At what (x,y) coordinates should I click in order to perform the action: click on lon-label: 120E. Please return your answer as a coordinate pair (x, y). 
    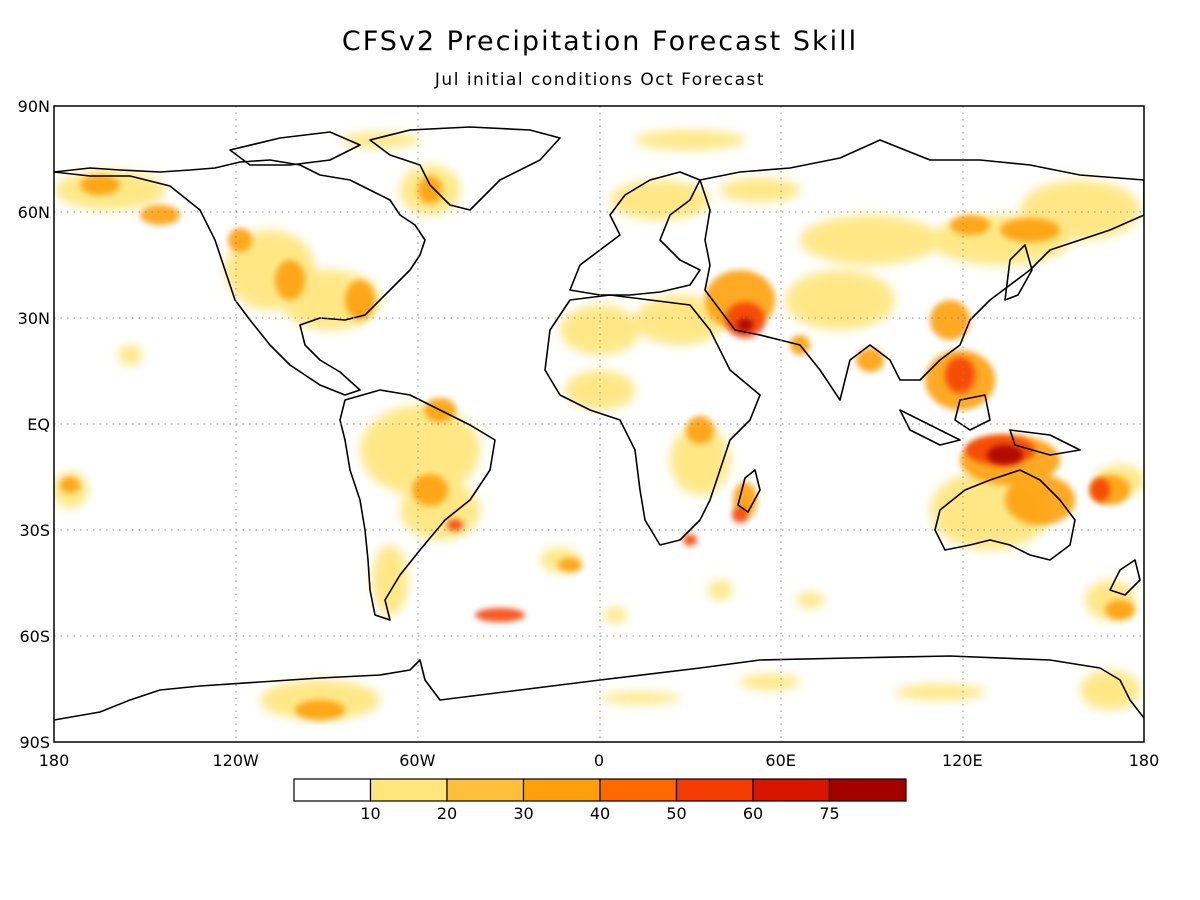
    Looking at the image, I should click on (962, 760).